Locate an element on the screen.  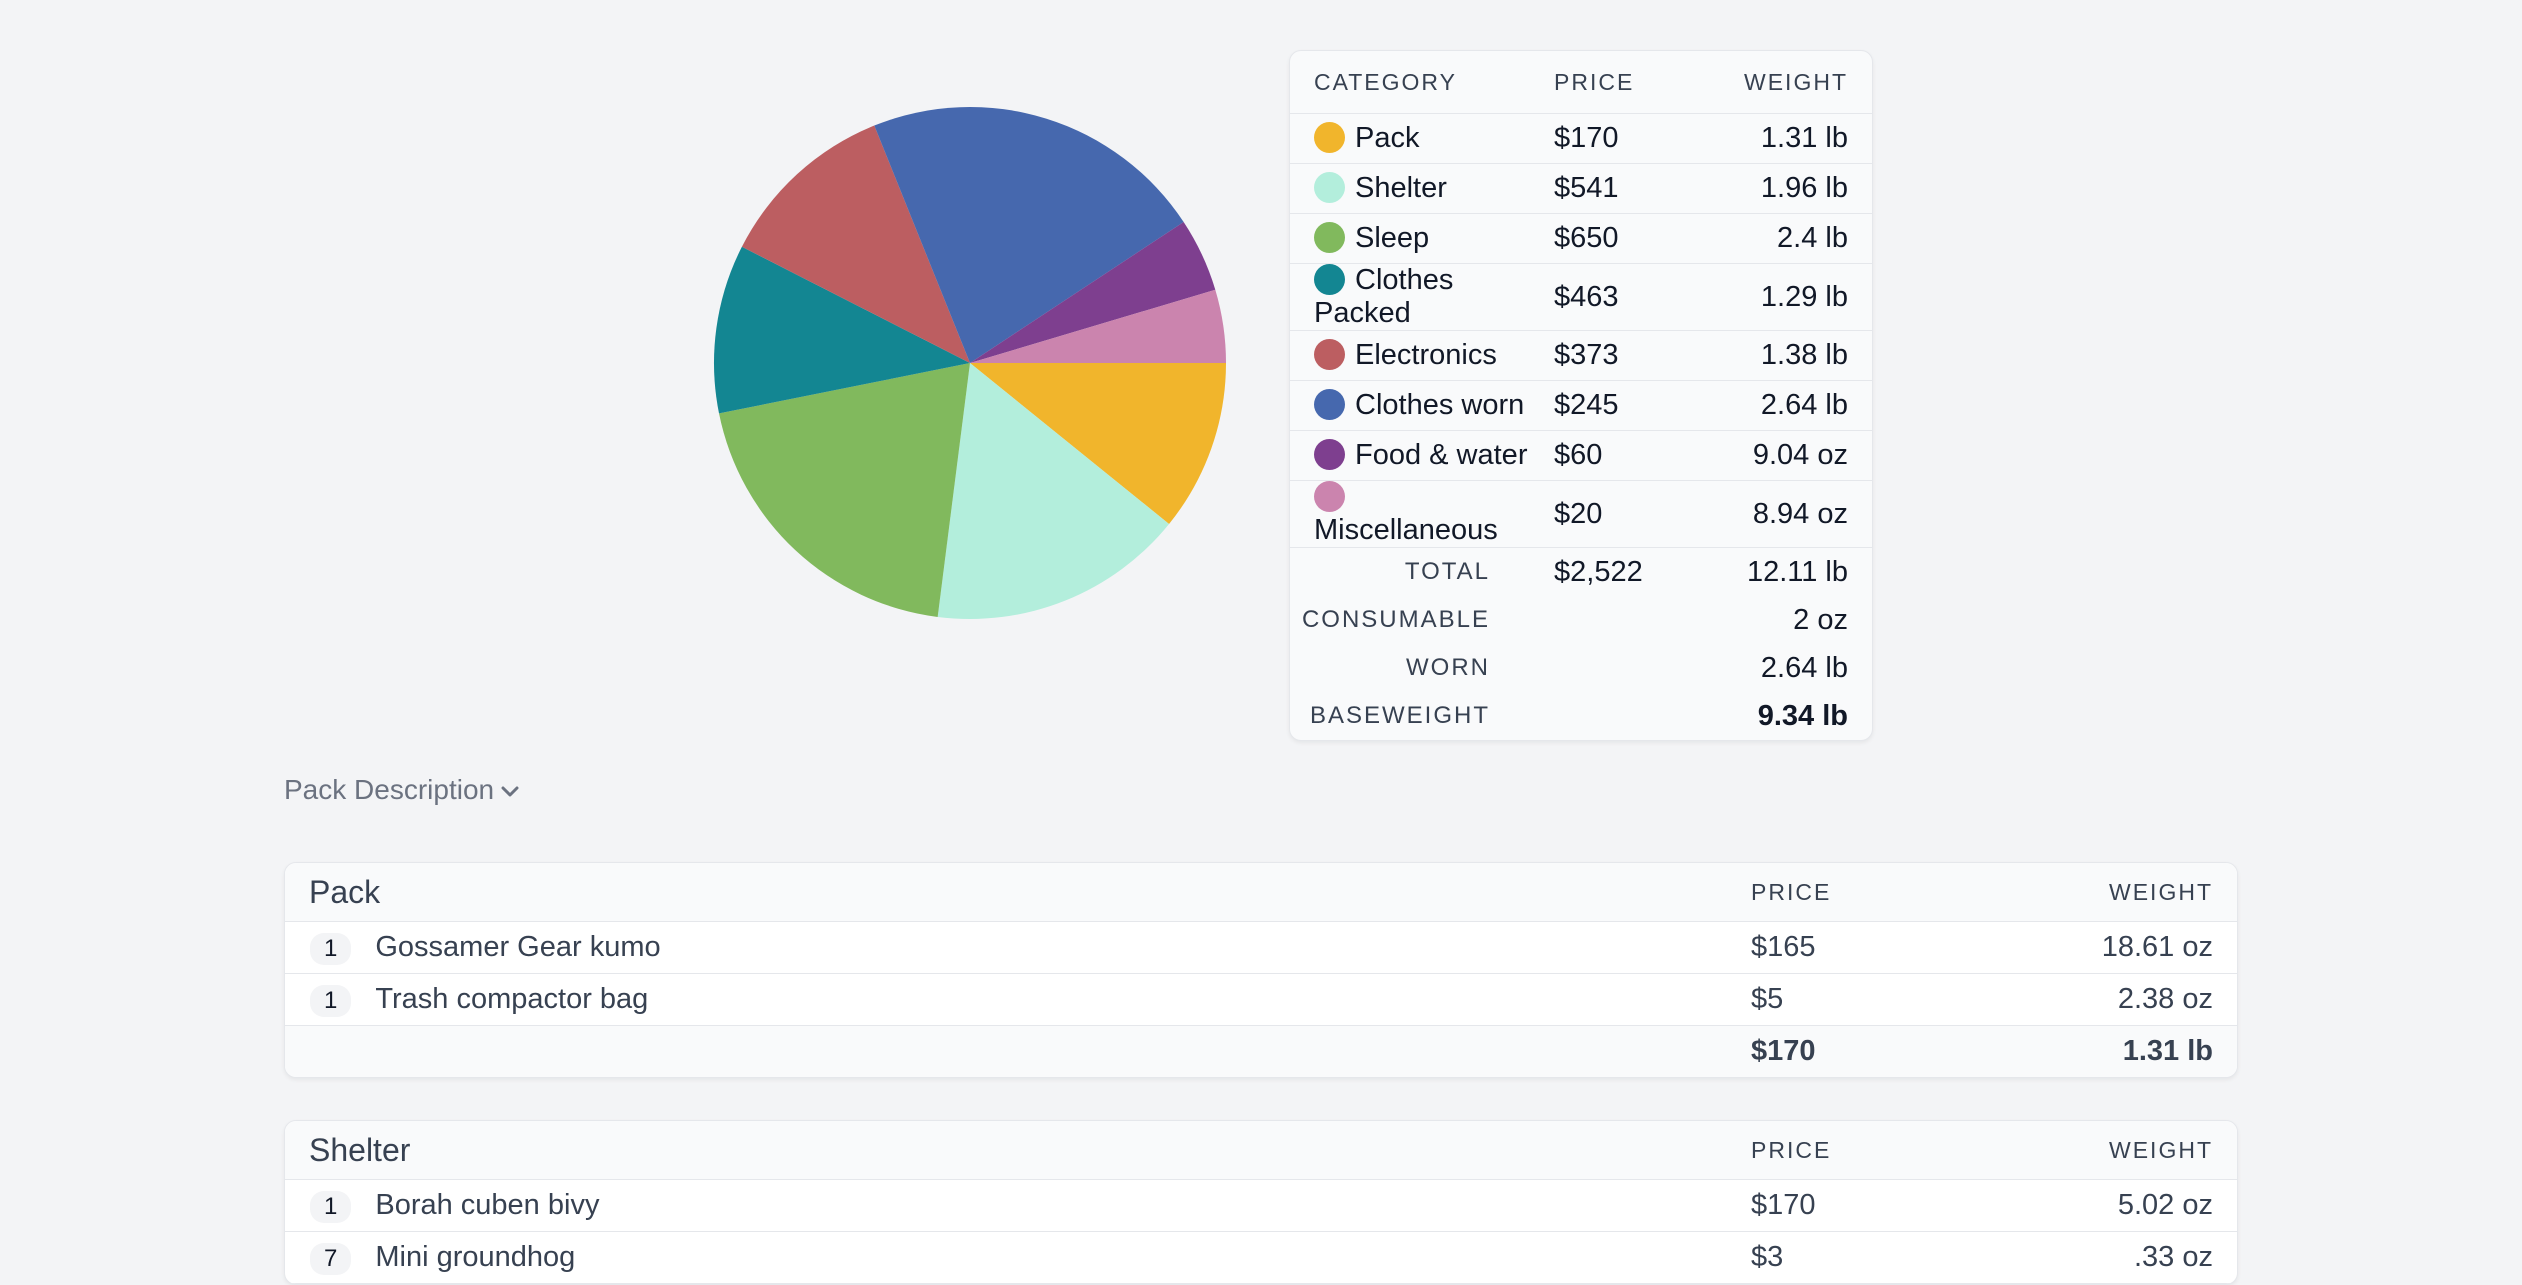
item-price: $5 is located at coordinates (1881, 999).